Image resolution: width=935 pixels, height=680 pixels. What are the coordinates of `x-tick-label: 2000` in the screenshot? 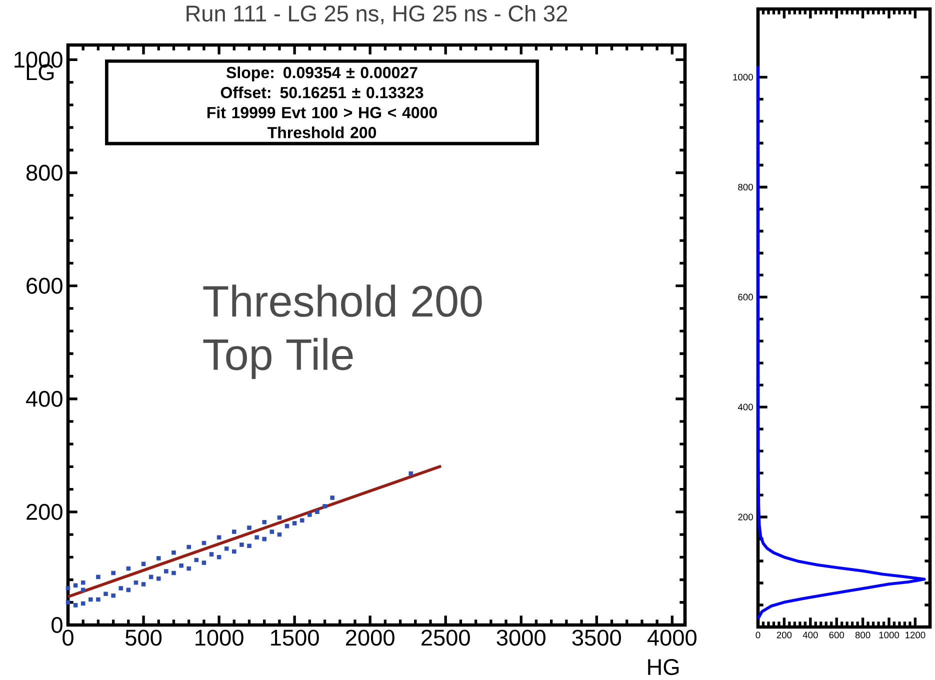 It's located at (370, 638).